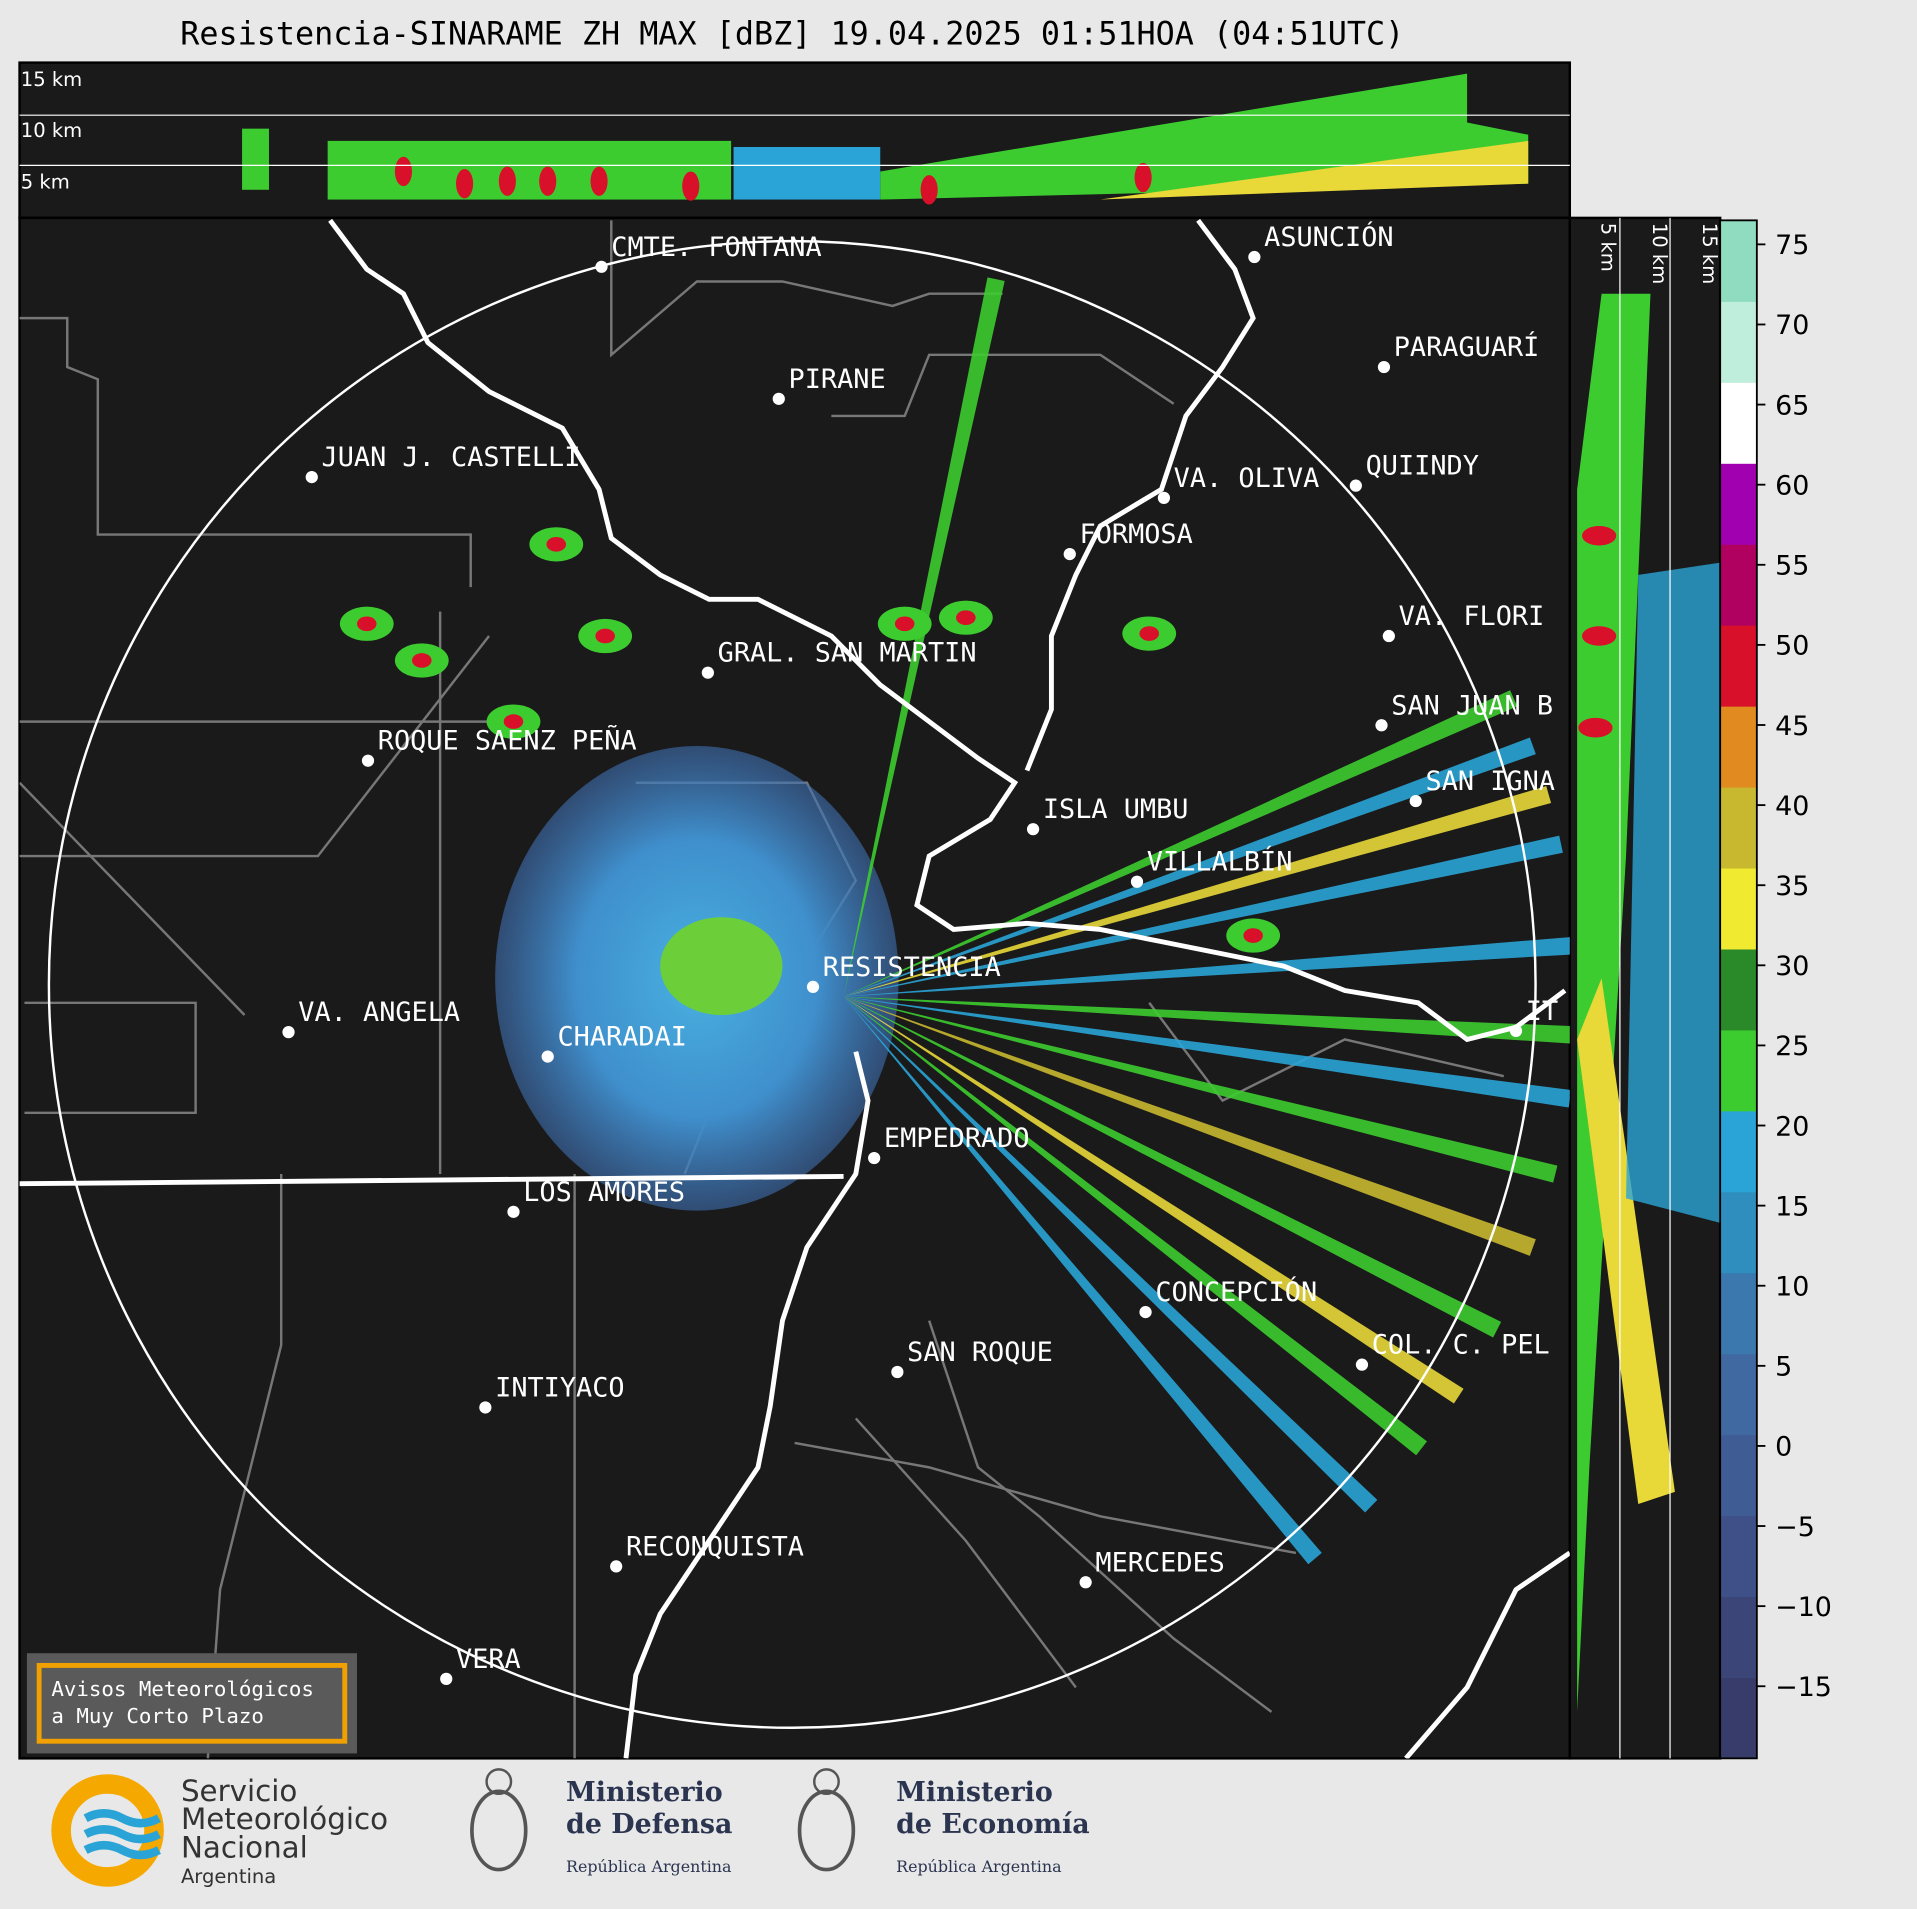 Image resolution: width=1917 pixels, height=1909 pixels. What do you see at coordinates (559, 1387) in the screenshot?
I see `place-label: INTIYACO` at bounding box center [559, 1387].